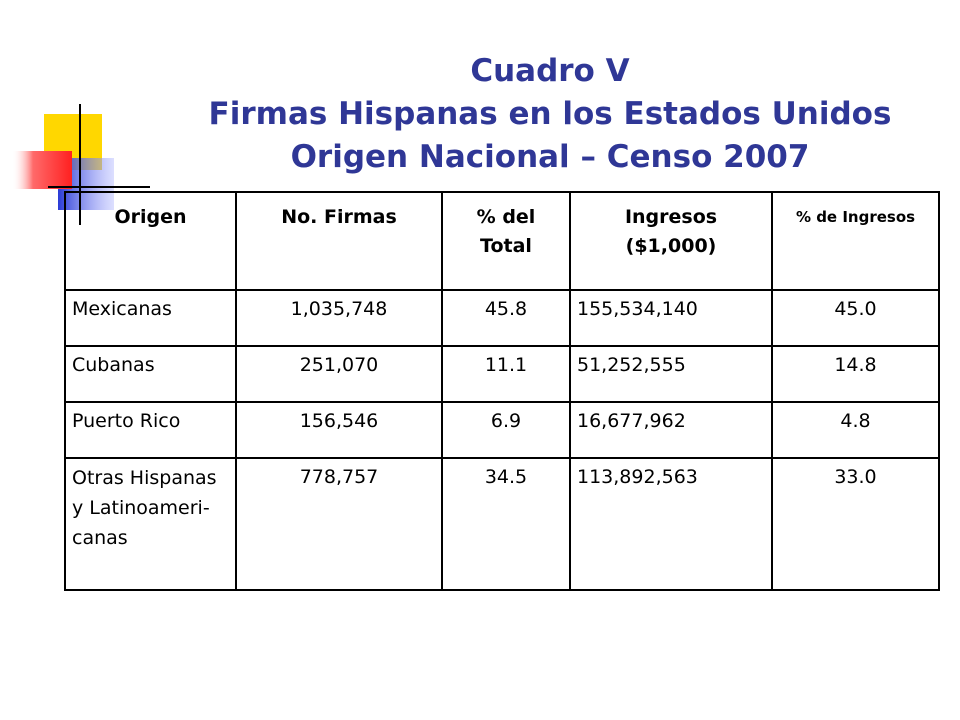  I want to click on table-row: Cubanas 251,070 11.1 51,252,555 14.8, so click(502, 374).